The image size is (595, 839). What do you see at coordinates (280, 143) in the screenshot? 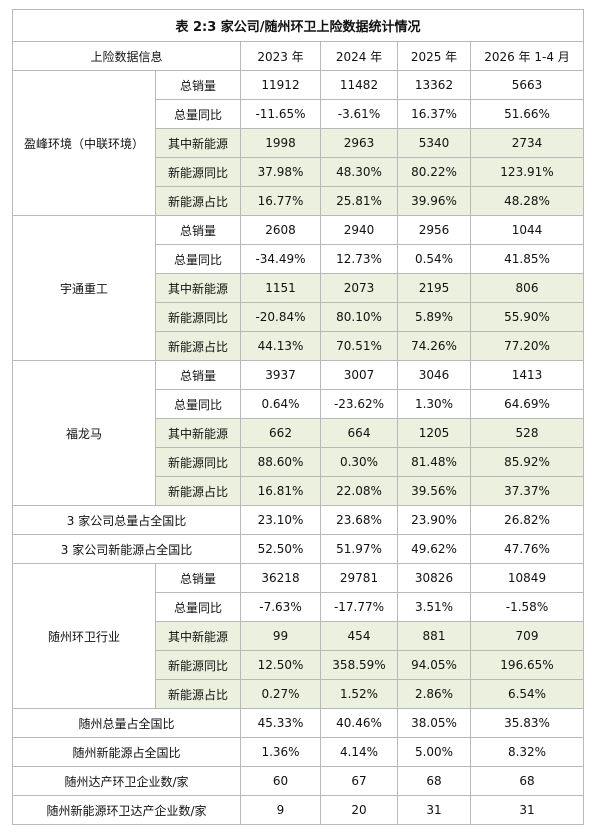
I see `value-cell: 1998` at bounding box center [280, 143].